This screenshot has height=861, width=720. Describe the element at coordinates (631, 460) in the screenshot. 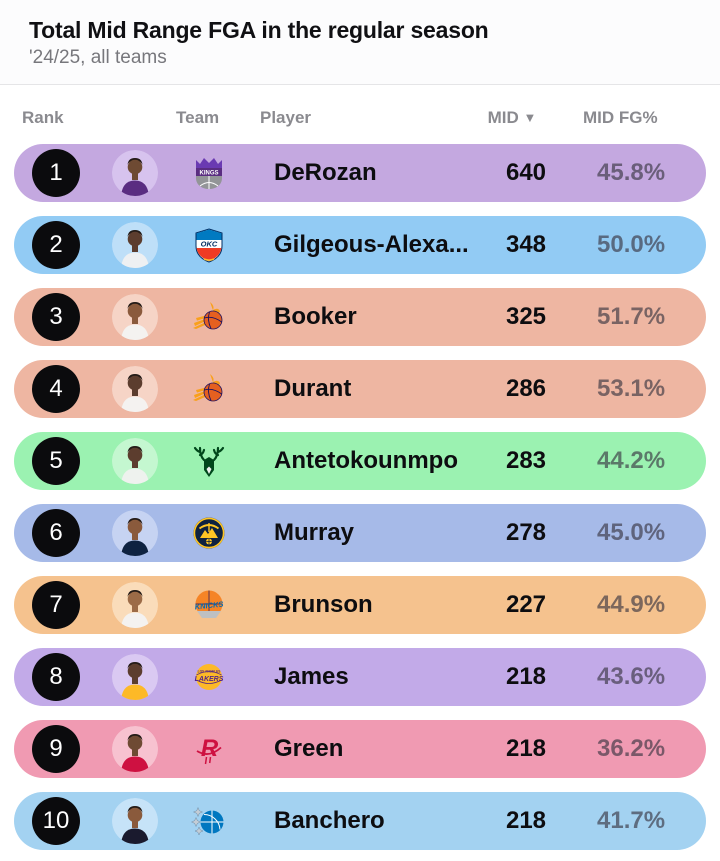

I see `mid-fg-value: 44.2%` at that location.